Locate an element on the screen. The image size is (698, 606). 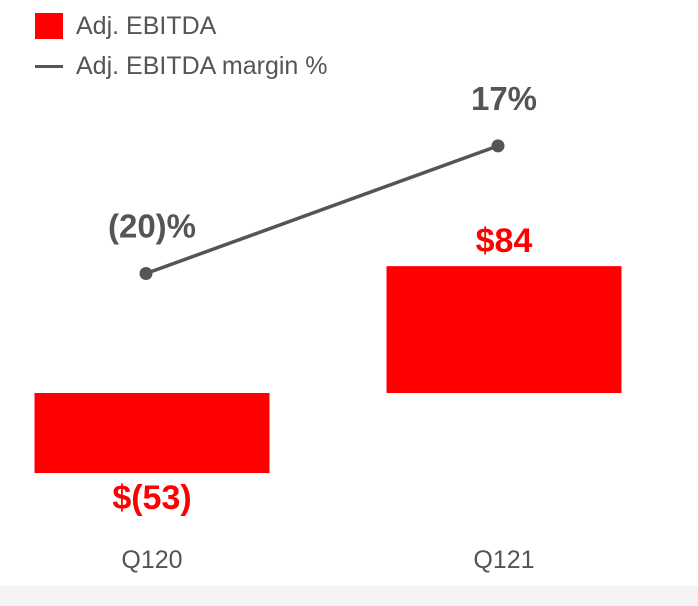
legend-item-line: Adj. EBITDA margin % is located at coordinates (181, 66).